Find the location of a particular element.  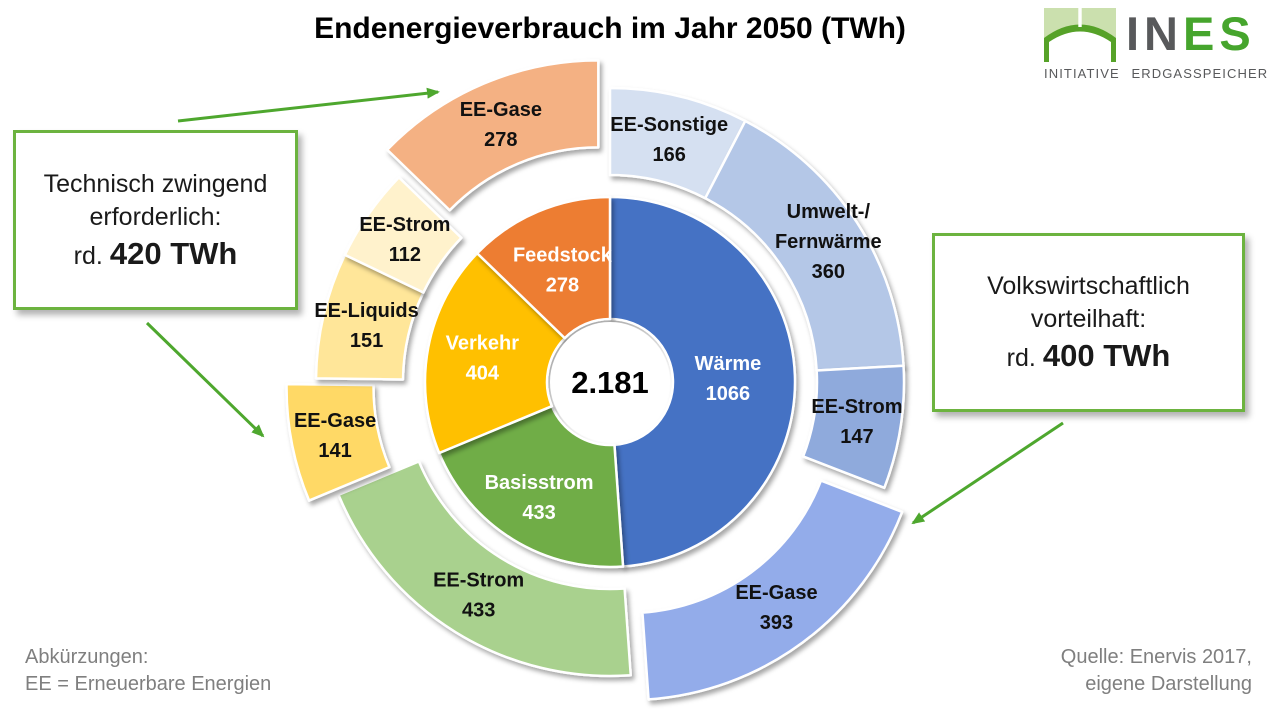

label-umwelt-fernwaerme-360-line-2: Fernwärme is located at coordinates (828, 242).